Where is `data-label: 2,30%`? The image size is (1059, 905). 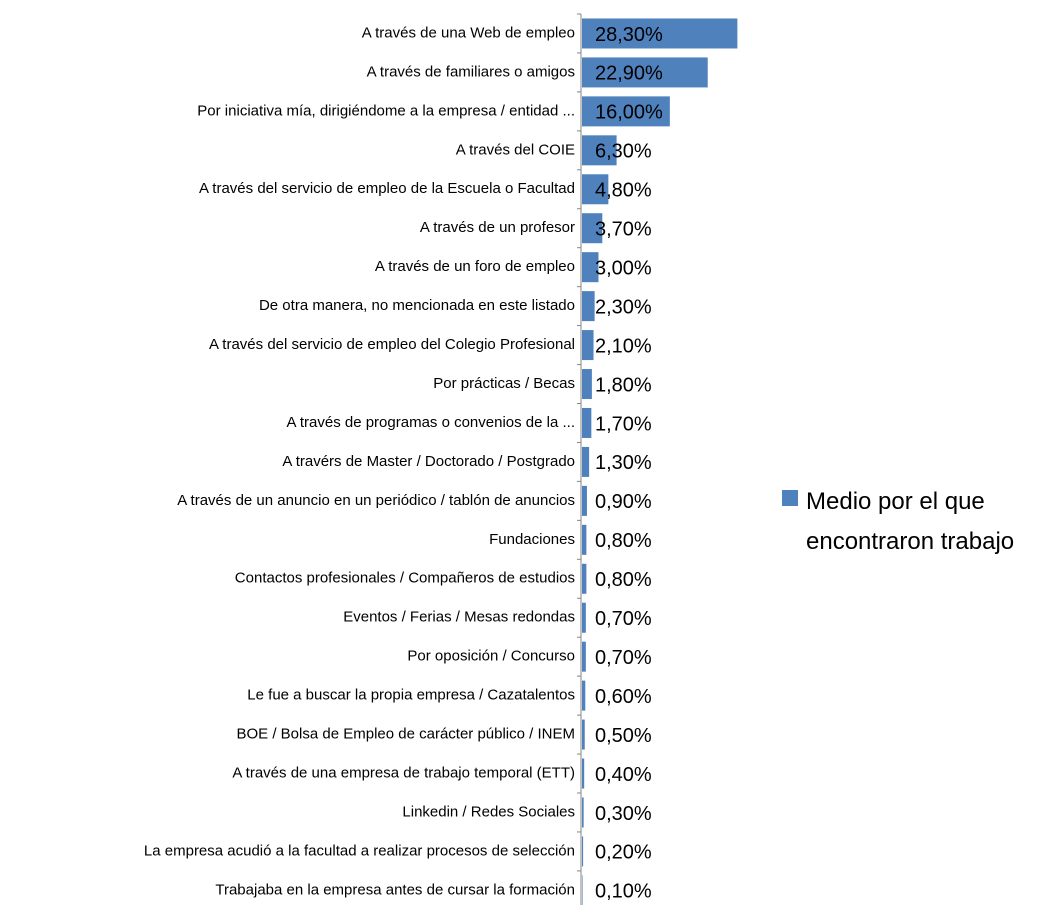
data-label: 2,30% is located at coordinates (623, 307).